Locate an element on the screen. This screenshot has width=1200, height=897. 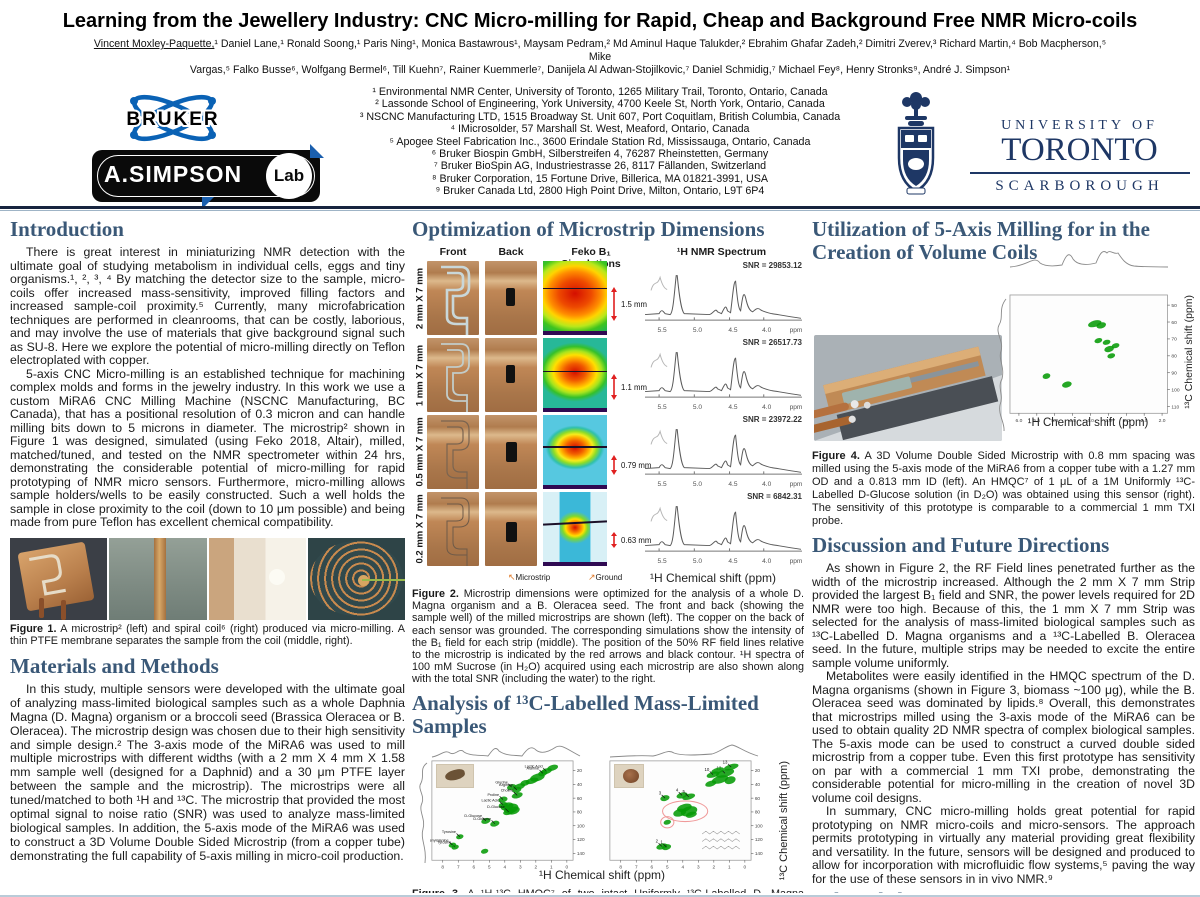
svg-text: 60 is located at coordinates (580, 797).